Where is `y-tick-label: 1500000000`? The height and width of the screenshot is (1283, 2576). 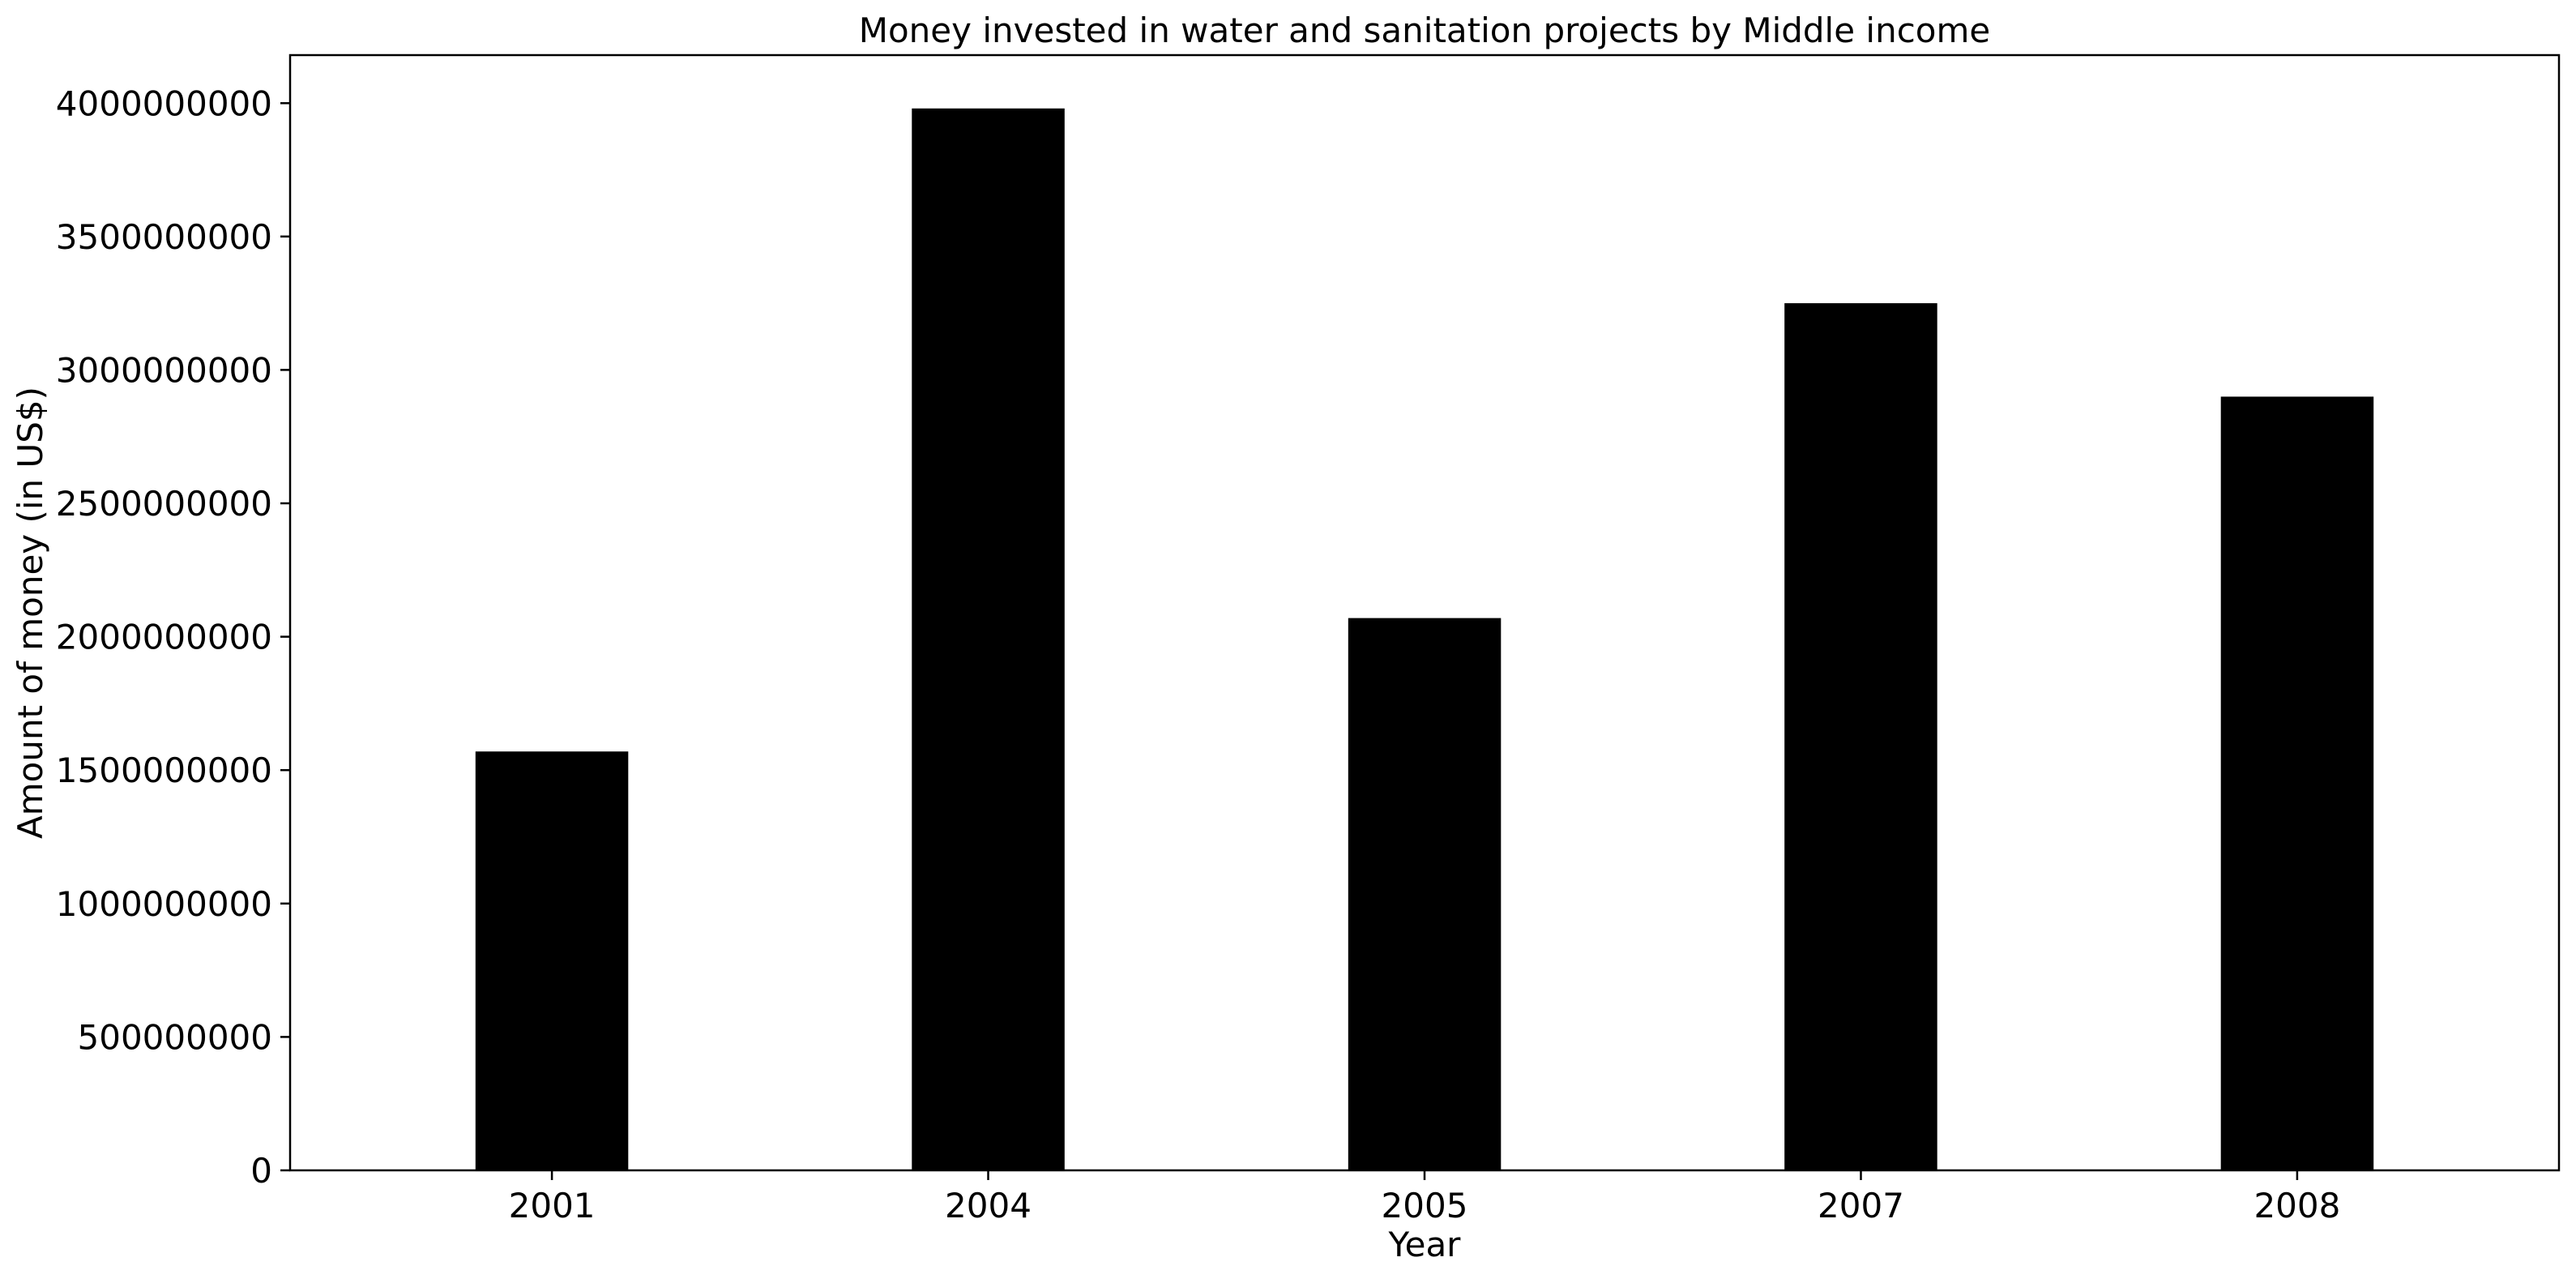
y-tick-label: 1500000000 is located at coordinates (164, 770).